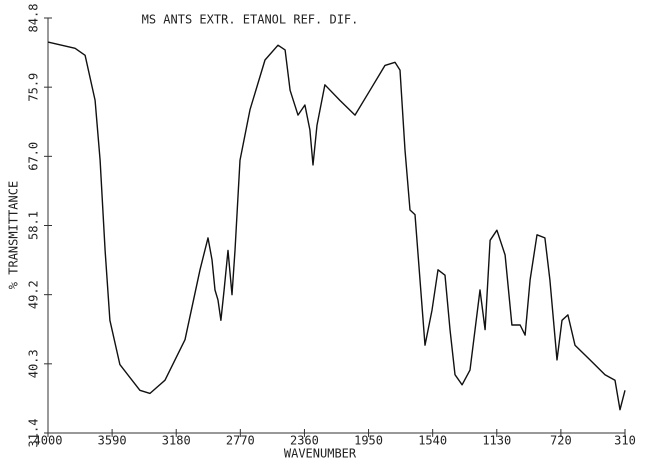 Image resolution: width=663 pixels, height=462 pixels. Describe the element at coordinates (34, 156) in the screenshot. I see `y-tick-label: 67.0` at that location.